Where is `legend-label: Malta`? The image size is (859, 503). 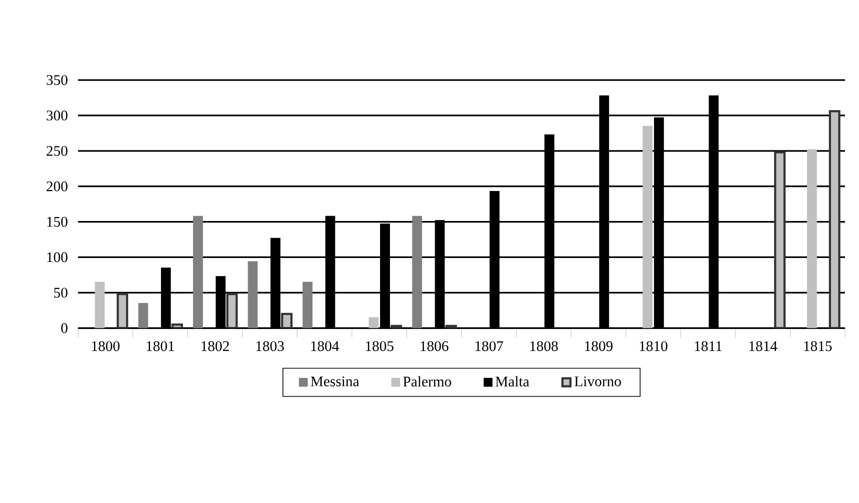
legend-label: Malta is located at coordinates (513, 381).